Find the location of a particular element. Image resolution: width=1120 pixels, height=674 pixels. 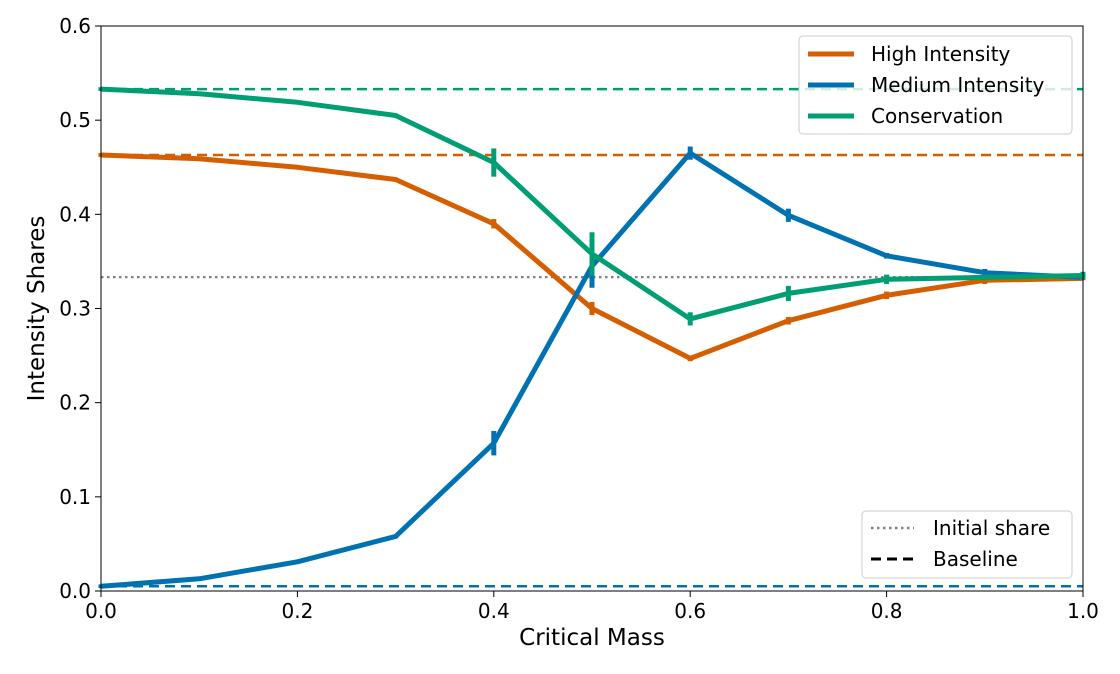

y-tick-label: 0.1 is located at coordinates (75, 497).